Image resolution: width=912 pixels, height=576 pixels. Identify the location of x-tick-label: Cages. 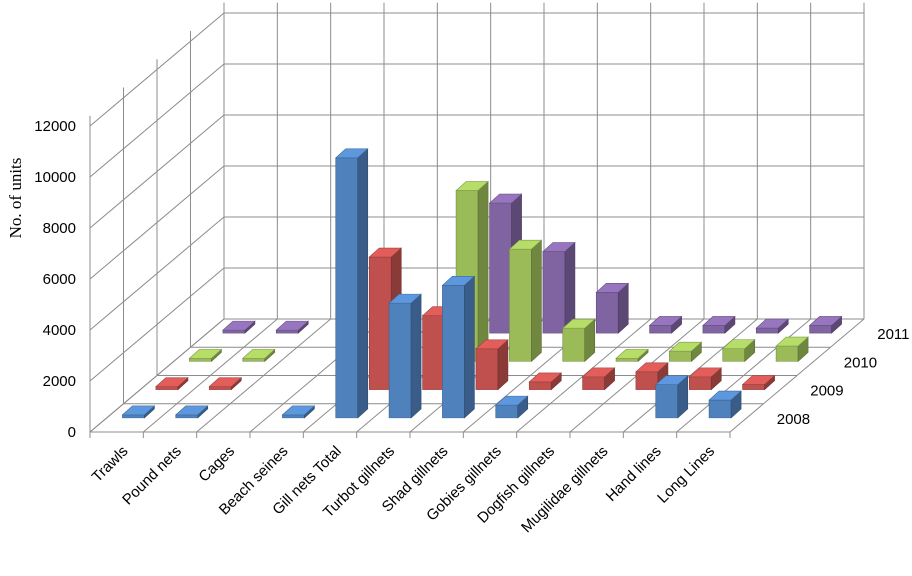
(216, 464).